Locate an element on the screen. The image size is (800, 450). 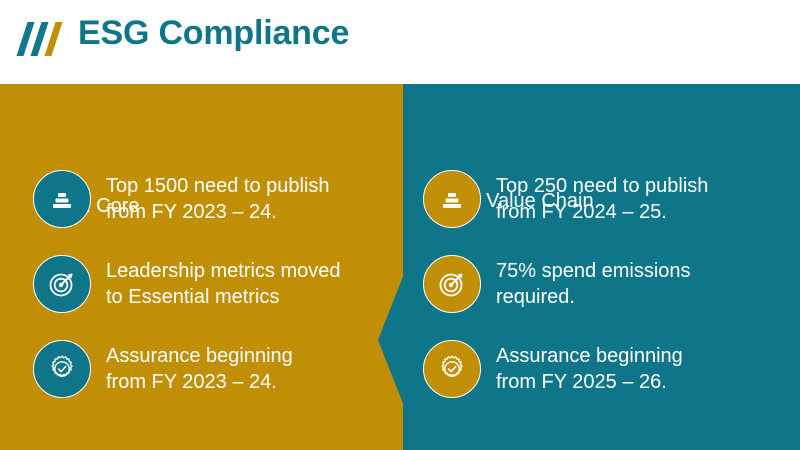
list-item-text: Assurance beginning from FY 2023 – 24. is located at coordinates (199, 369).